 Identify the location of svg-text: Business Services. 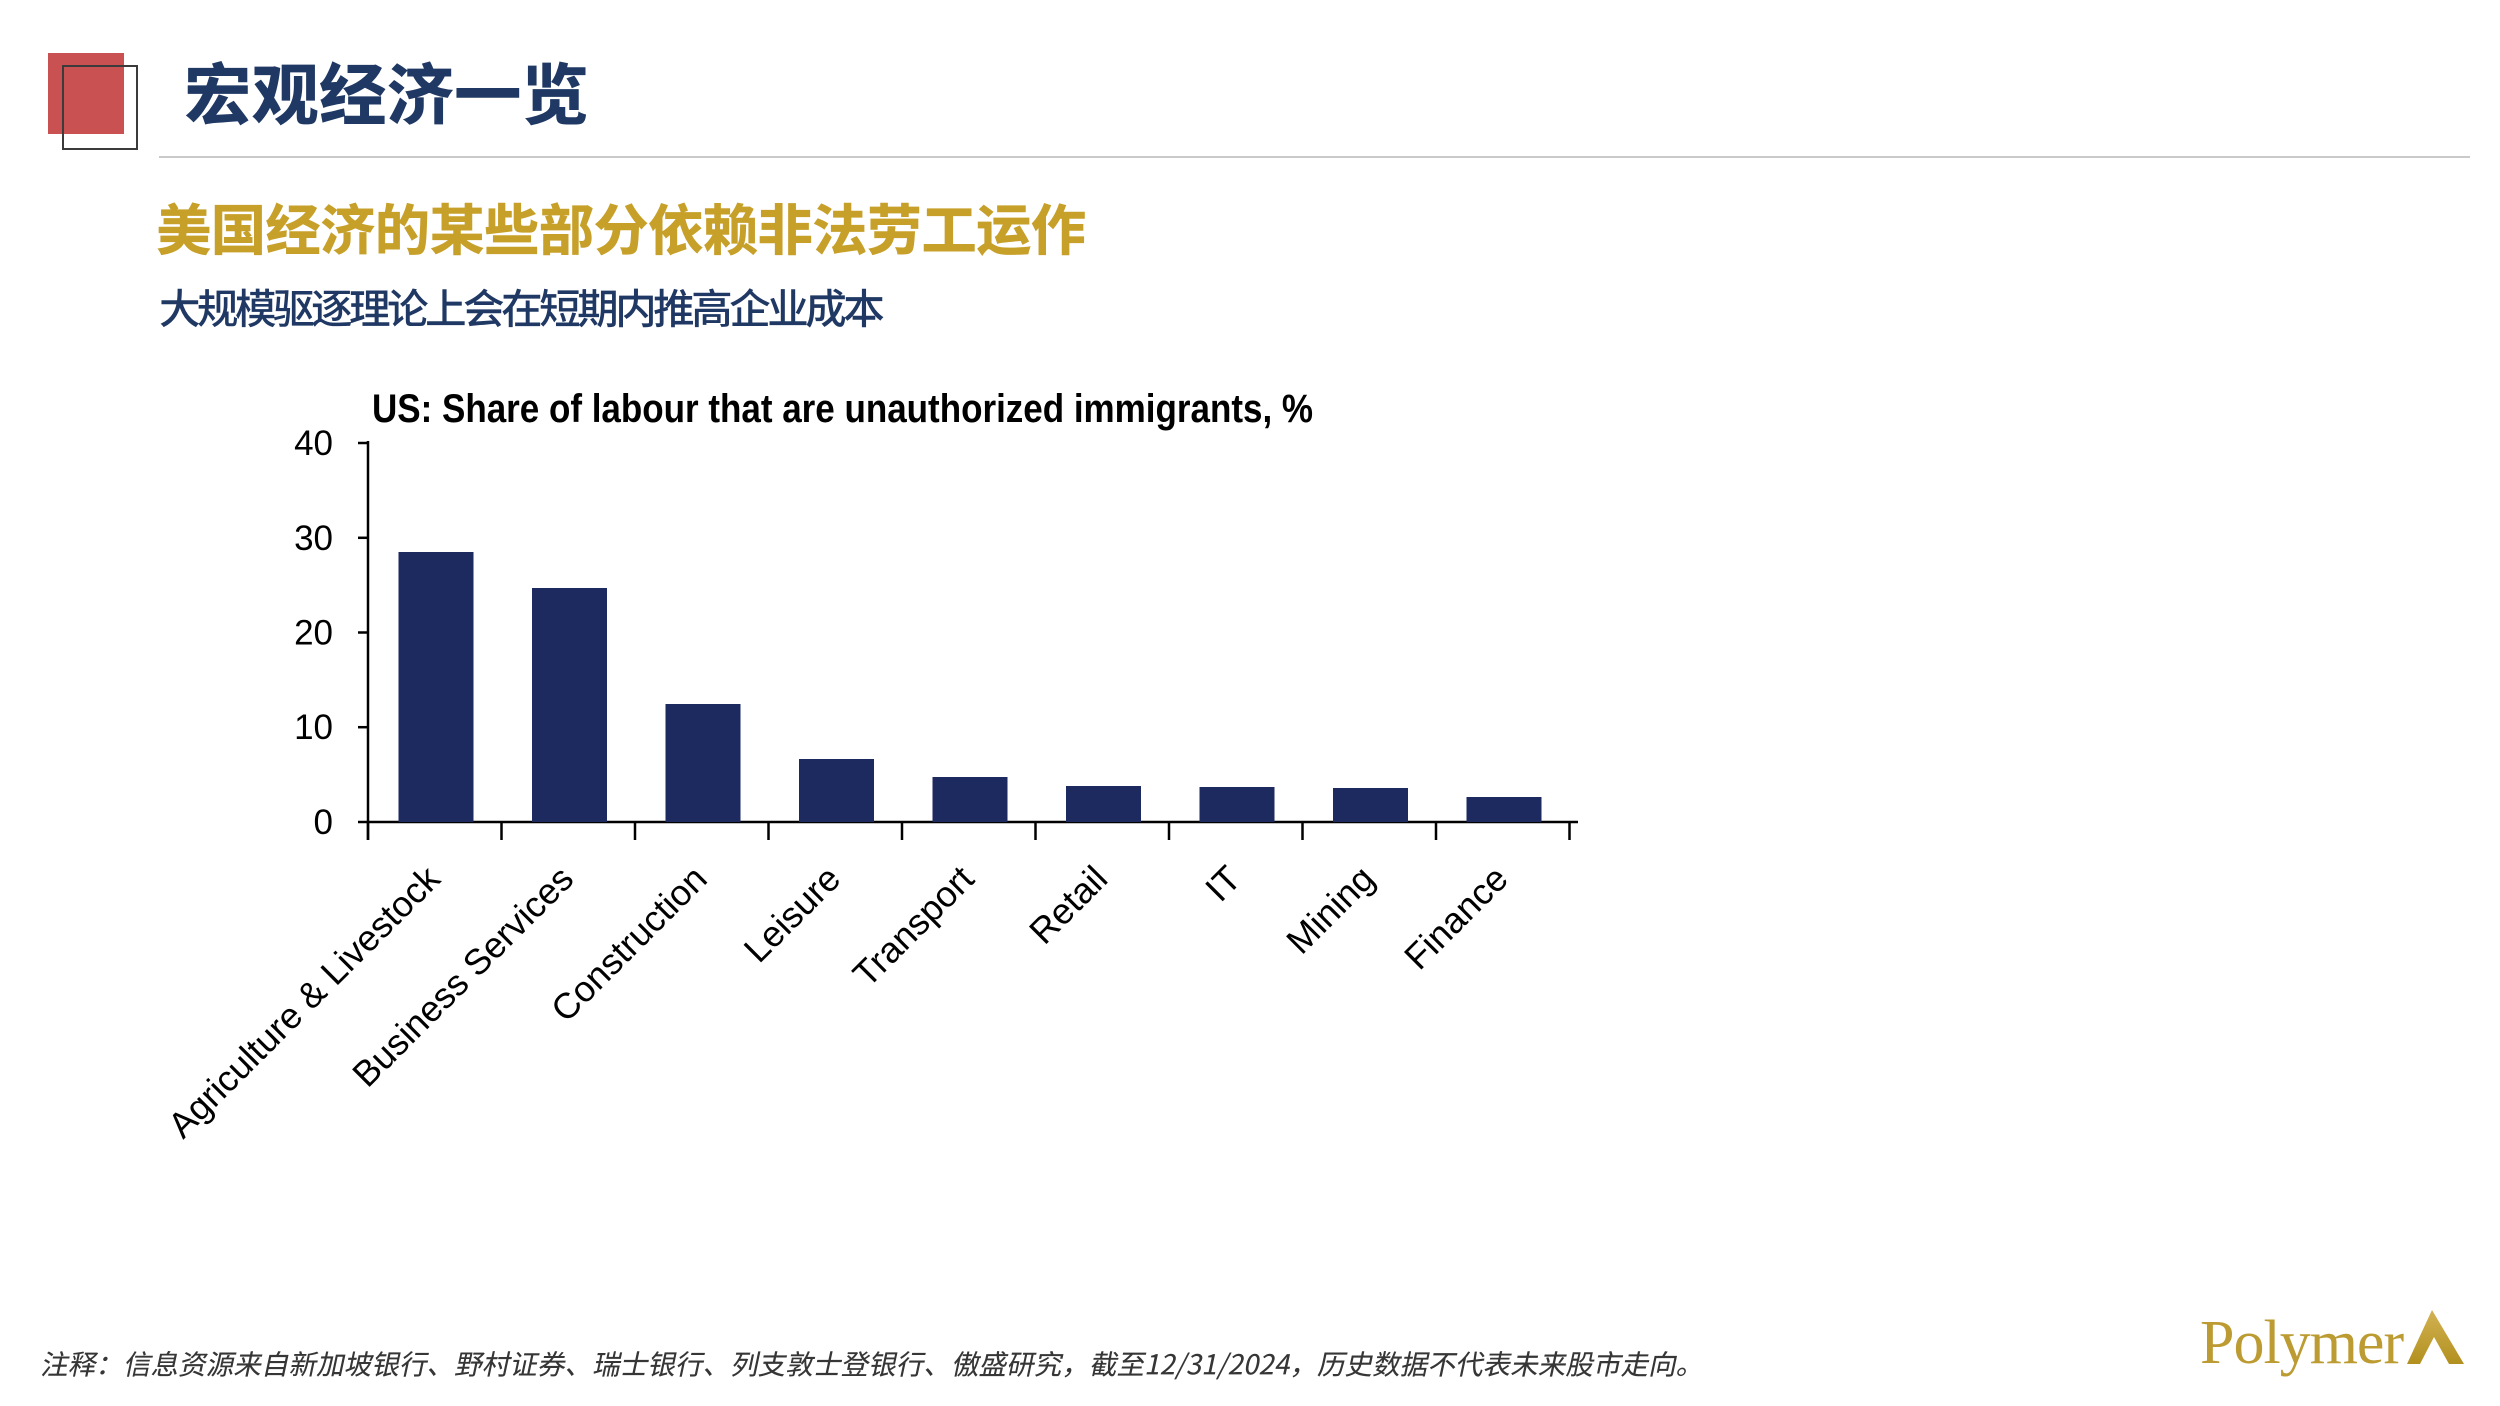
(462, 976).